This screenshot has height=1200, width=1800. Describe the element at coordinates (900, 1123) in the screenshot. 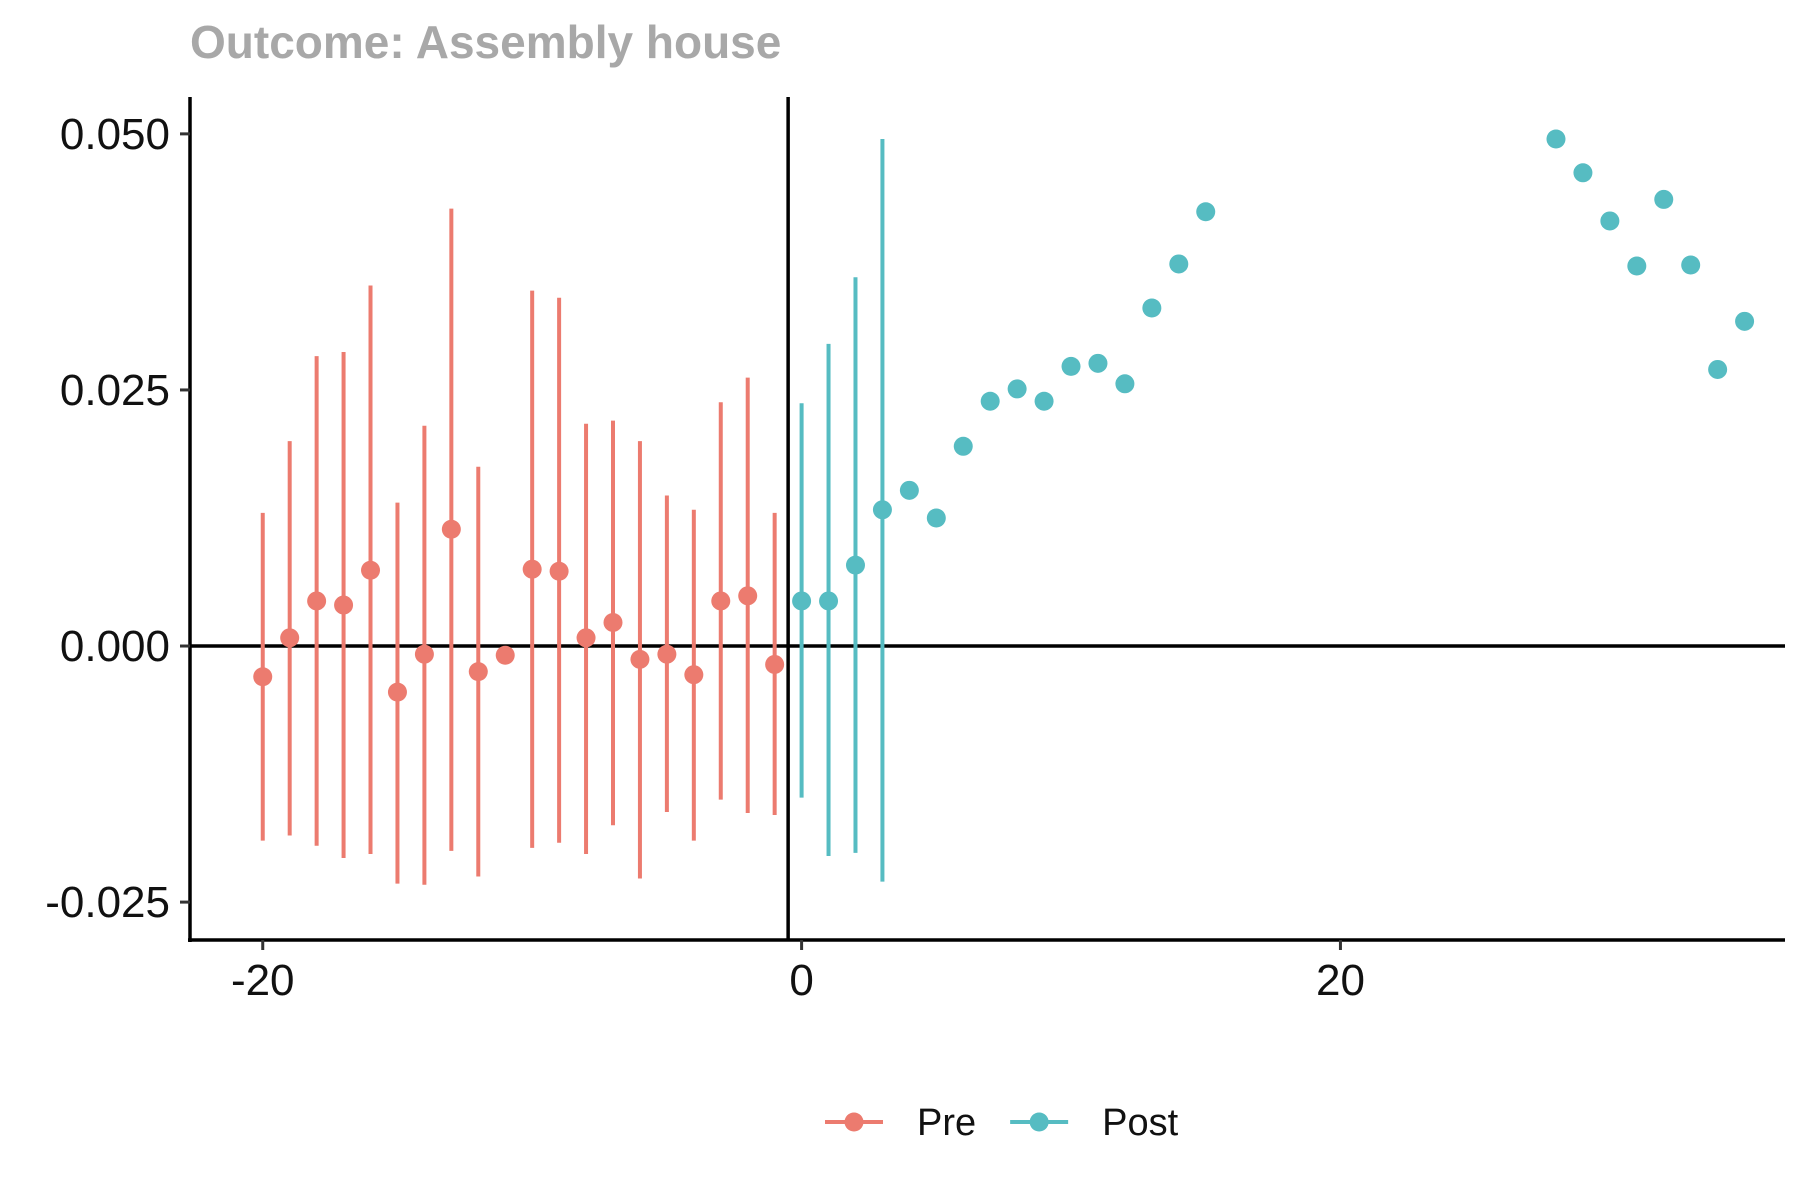

I see `legend-item-pre: Pre` at that location.